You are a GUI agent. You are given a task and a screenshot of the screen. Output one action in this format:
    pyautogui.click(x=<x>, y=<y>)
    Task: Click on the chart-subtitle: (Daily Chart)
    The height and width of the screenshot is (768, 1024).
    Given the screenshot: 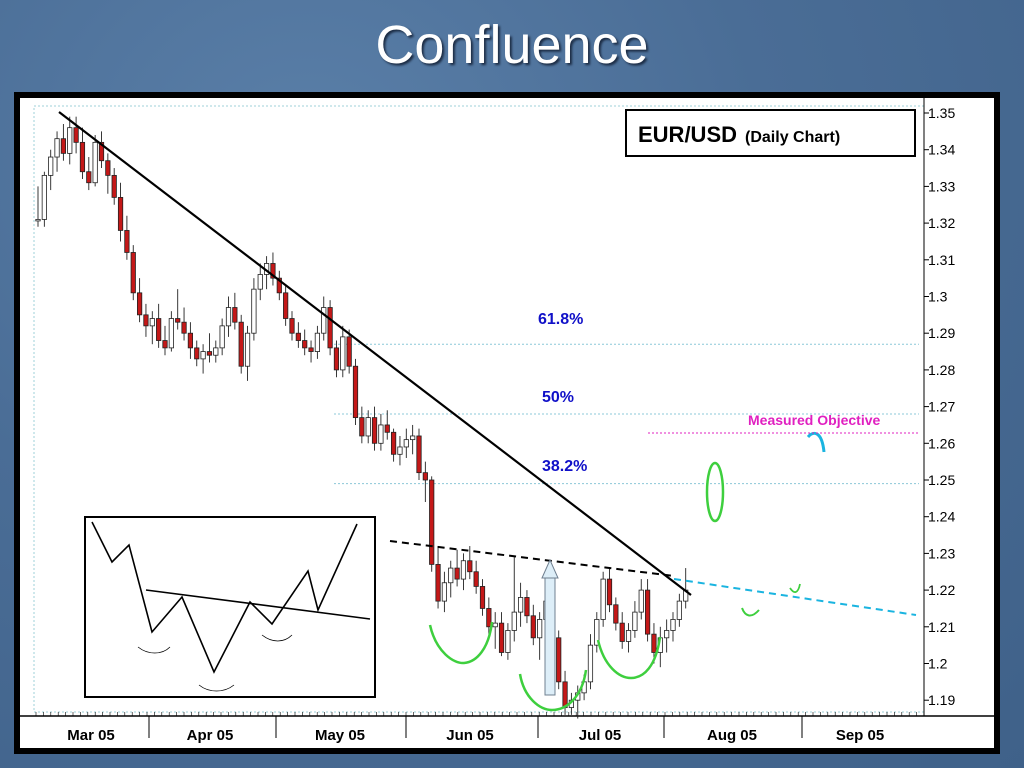 What is the action you would take?
    pyautogui.click(x=792, y=137)
    